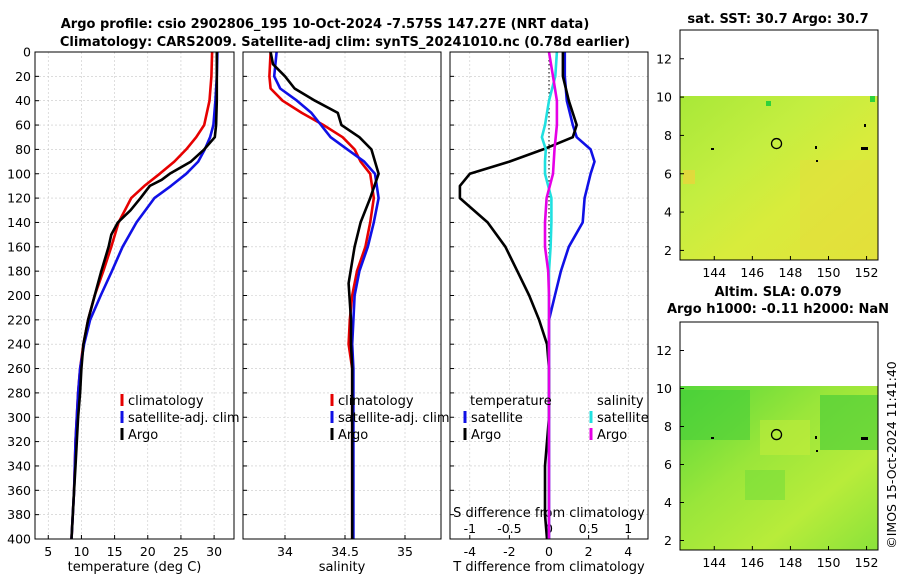 This screenshot has height=580, width=900. I want to click on legend-label-t-satellite: satellite, so click(497, 418).